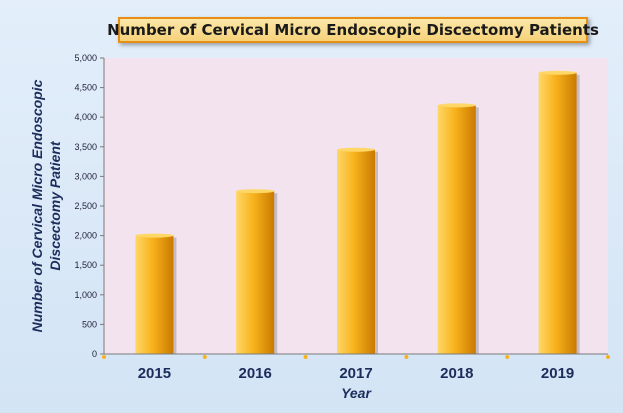 This screenshot has width=623, height=413. I want to click on x-axis-markers, so click(356, 357).